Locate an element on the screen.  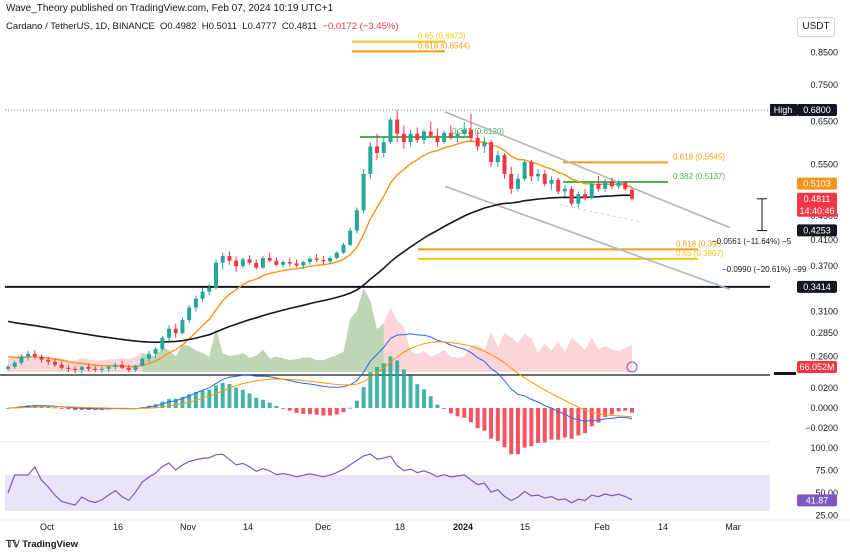
high-tag-label: High is located at coordinates (783, 110).